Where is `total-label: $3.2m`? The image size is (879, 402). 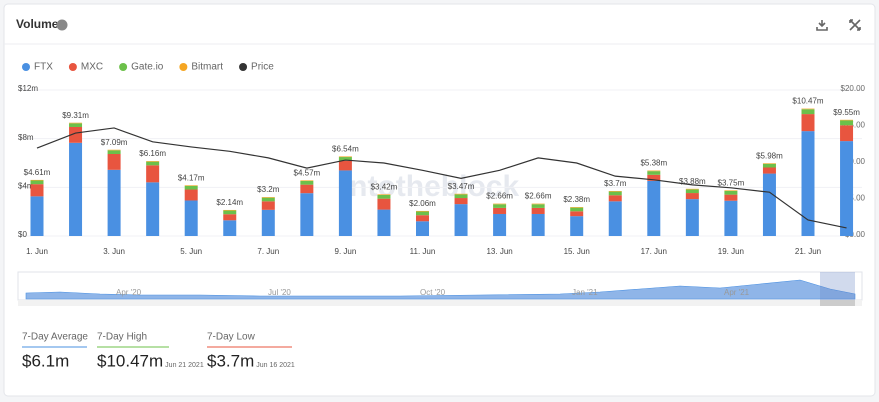
total-label: $3.2m is located at coordinates (268, 189).